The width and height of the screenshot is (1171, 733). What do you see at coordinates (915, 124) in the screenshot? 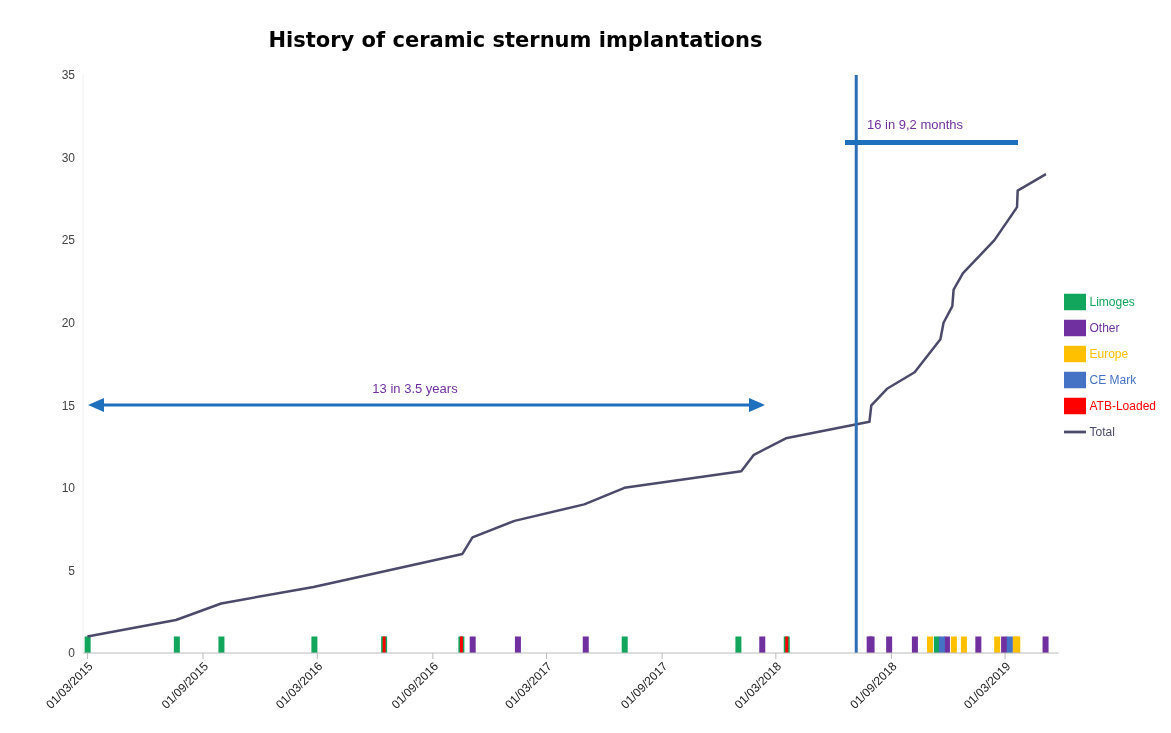
I see `annotation: 16 in 9,2 months` at bounding box center [915, 124].